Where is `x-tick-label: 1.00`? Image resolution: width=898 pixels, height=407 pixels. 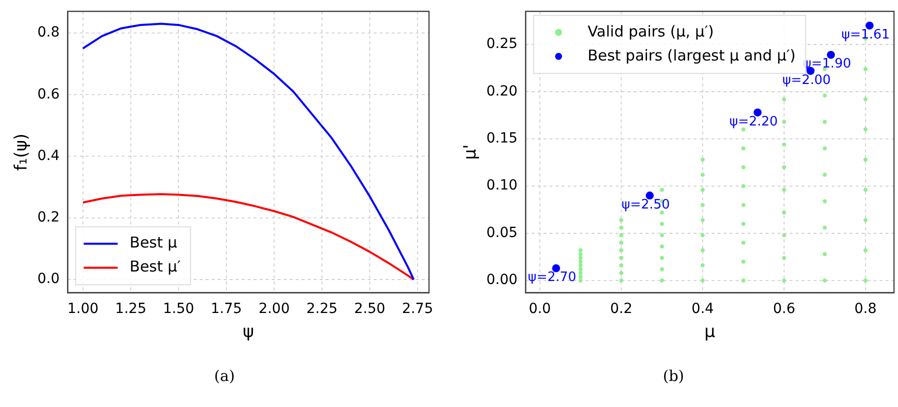 x-tick-label: 1.00 is located at coordinates (83, 308).